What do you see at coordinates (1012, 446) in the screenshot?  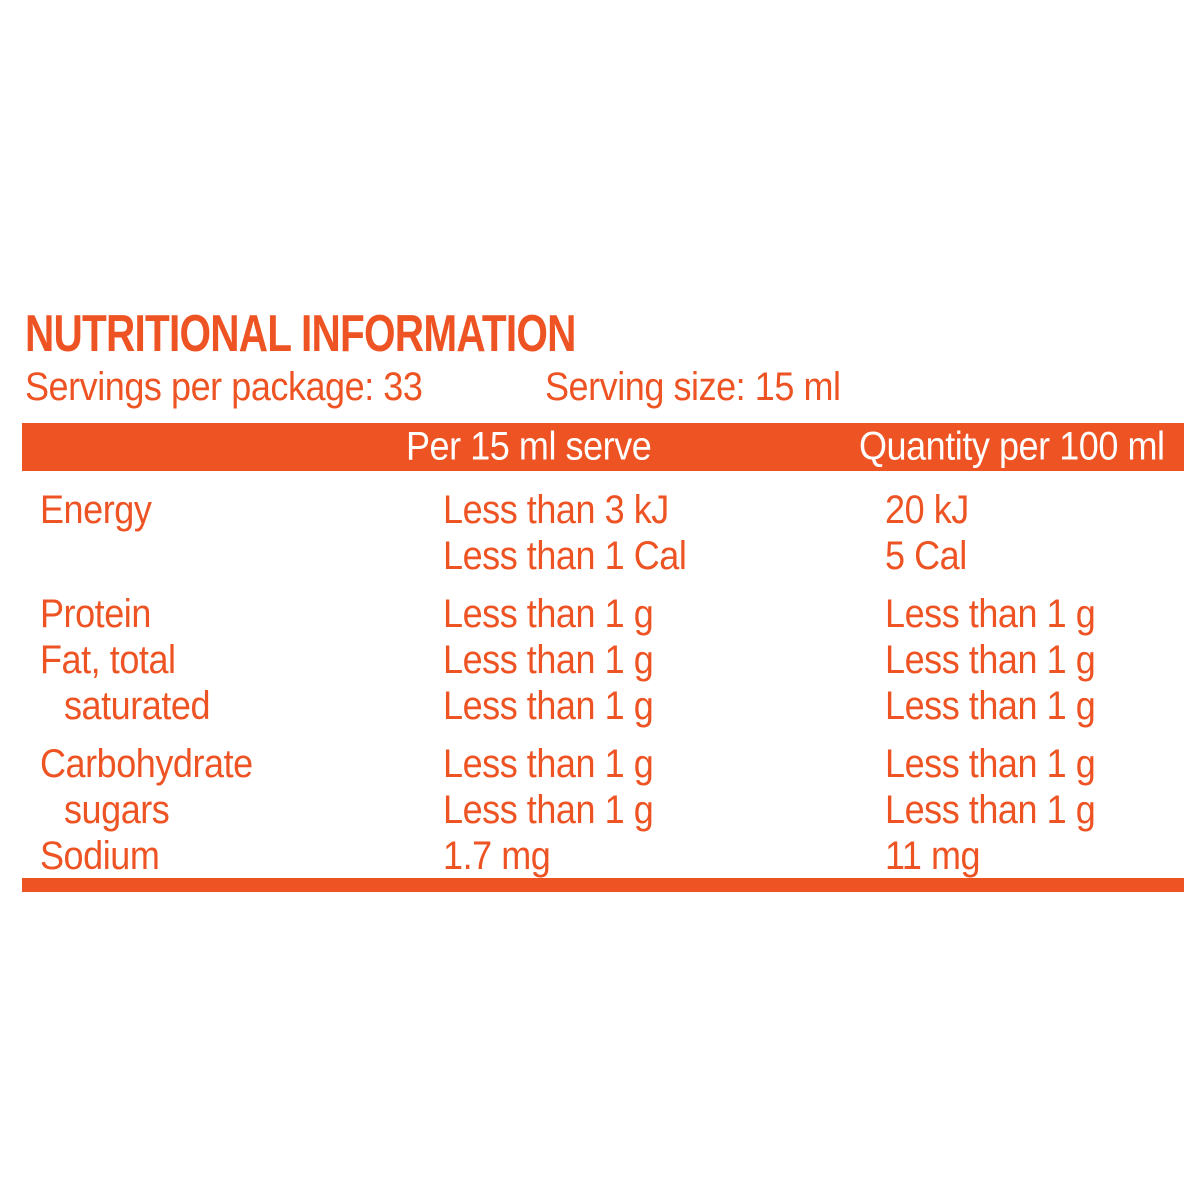 I see `column-header-per-100ml: Quantity per 100 ml` at bounding box center [1012, 446].